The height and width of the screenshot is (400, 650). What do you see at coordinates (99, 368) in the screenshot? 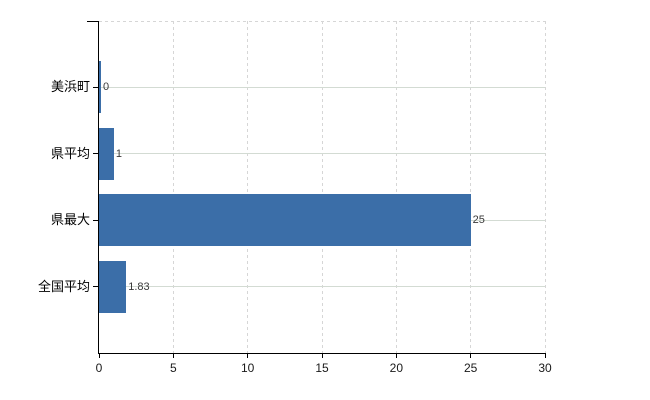
I see `x-tick-label: 0` at bounding box center [99, 368].